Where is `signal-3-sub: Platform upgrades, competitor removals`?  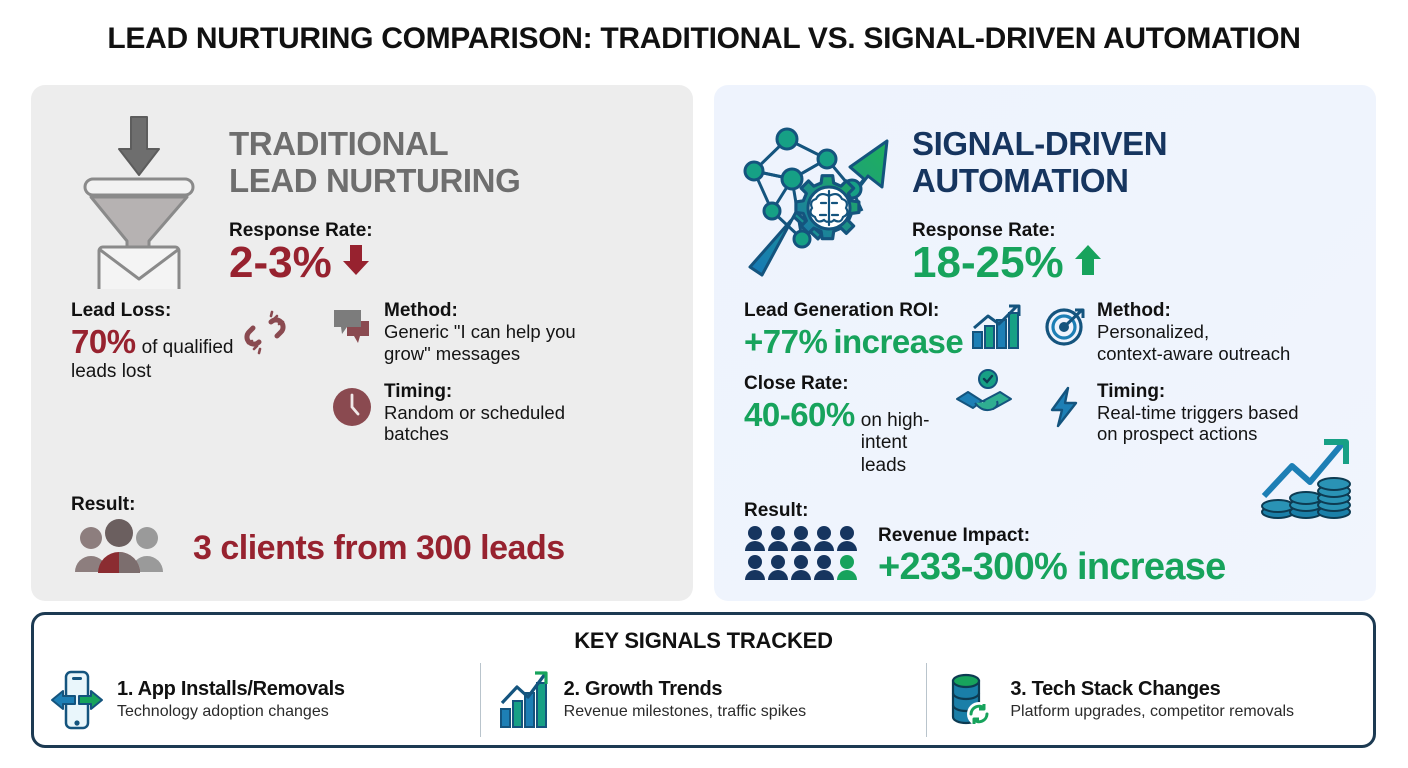 signal-3-sub: Platform upgrades, competitor removals is located at coordinates (1152, 712).